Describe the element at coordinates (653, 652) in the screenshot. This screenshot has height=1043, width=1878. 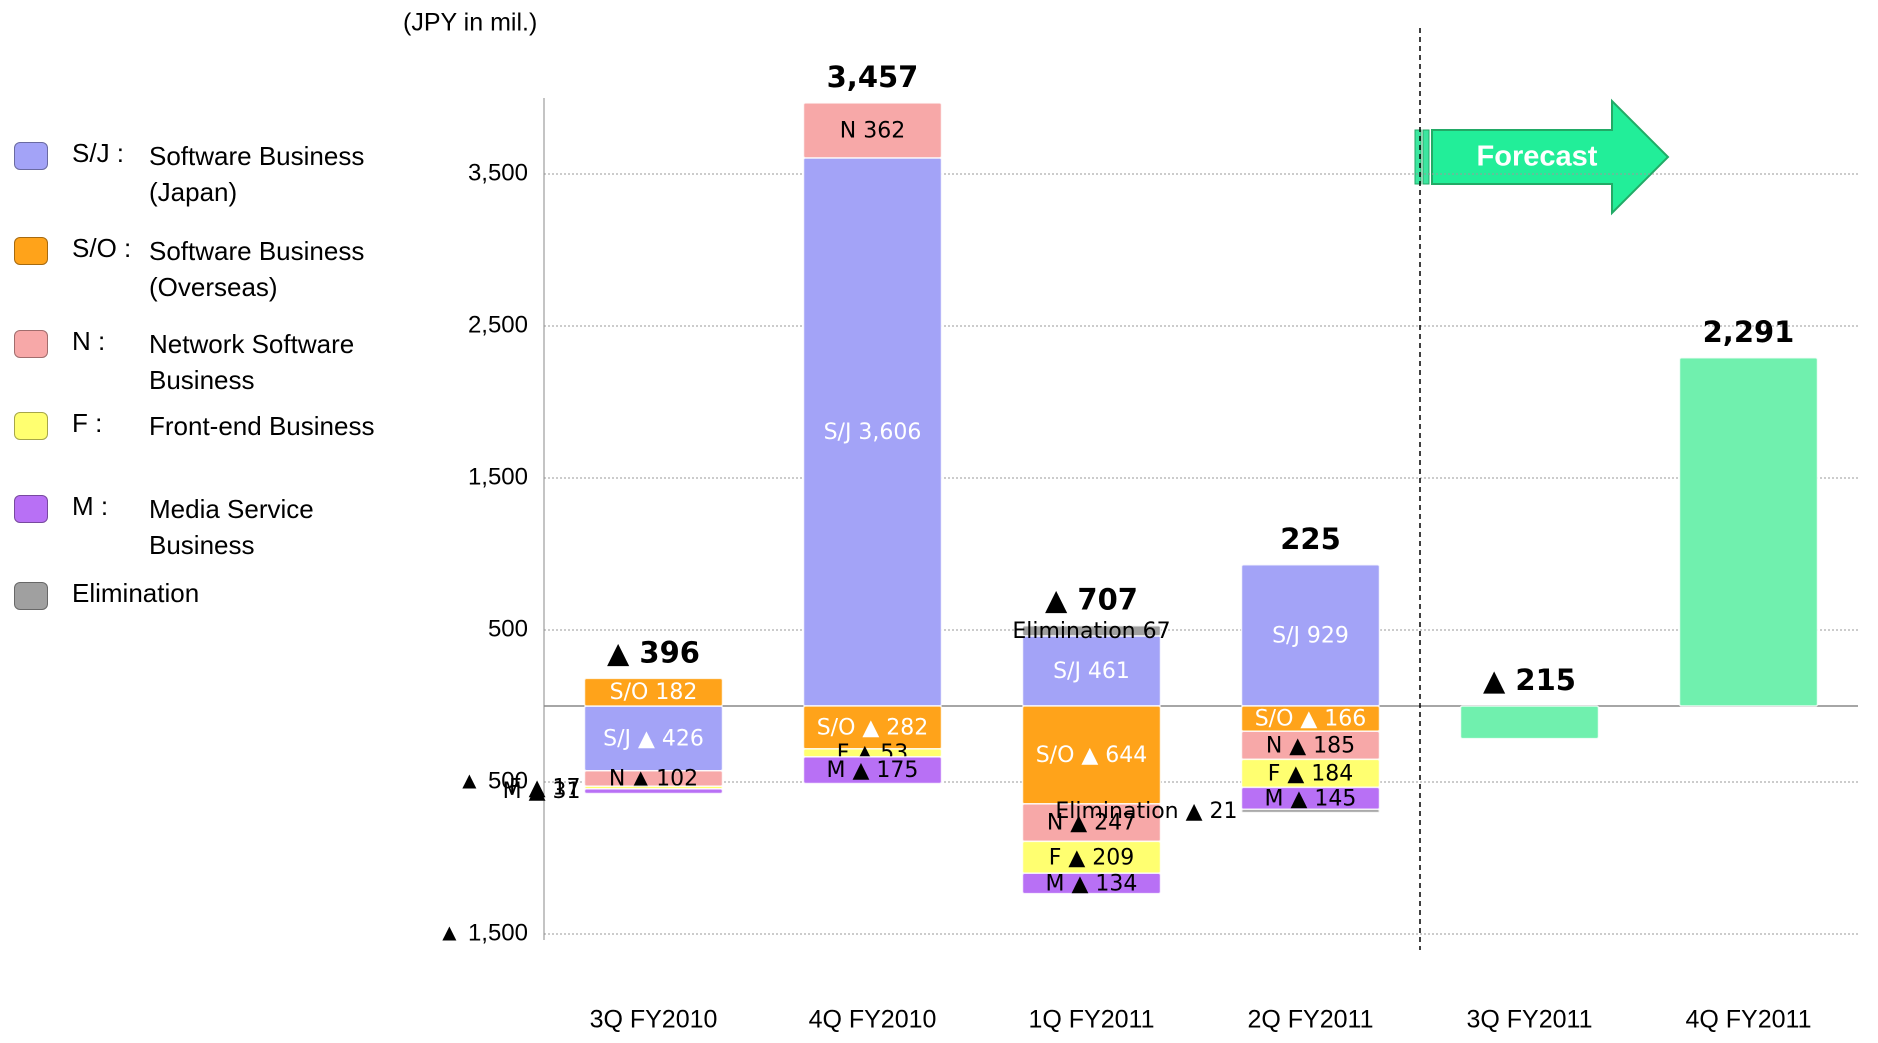
I see `total-label: ▲ 396` at that location.